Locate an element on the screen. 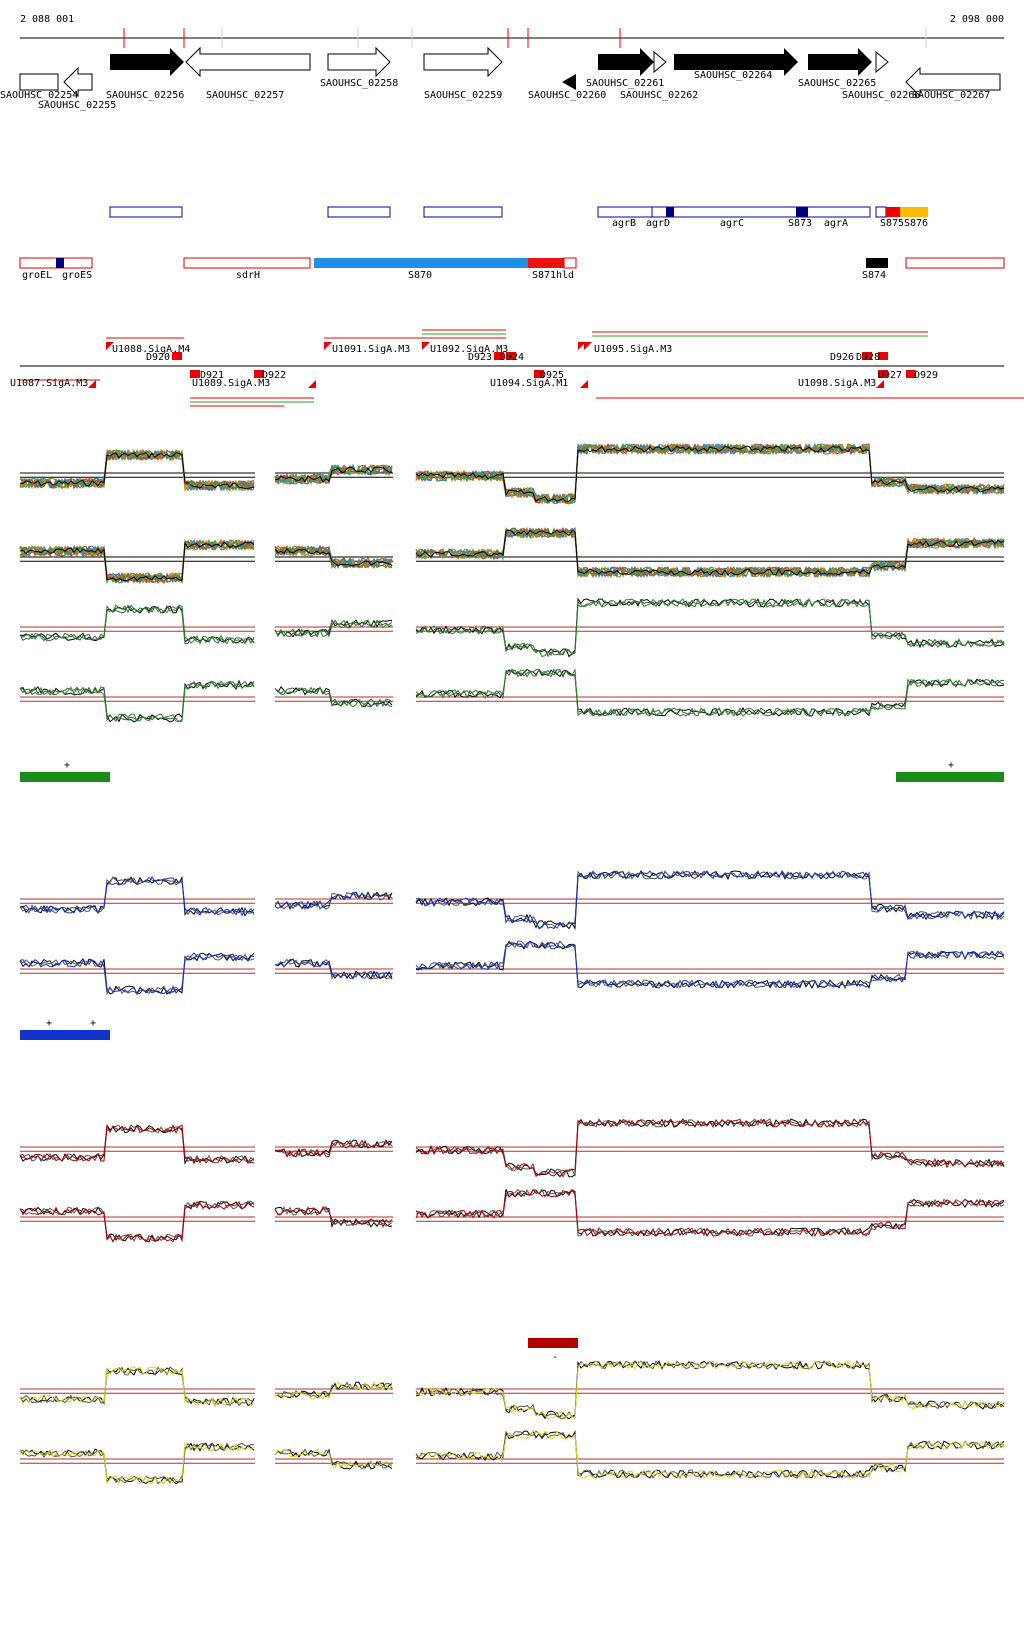 This screenshot has height=1640, width=1024. annotation-label: groEL is located at coordinates (37, 275).